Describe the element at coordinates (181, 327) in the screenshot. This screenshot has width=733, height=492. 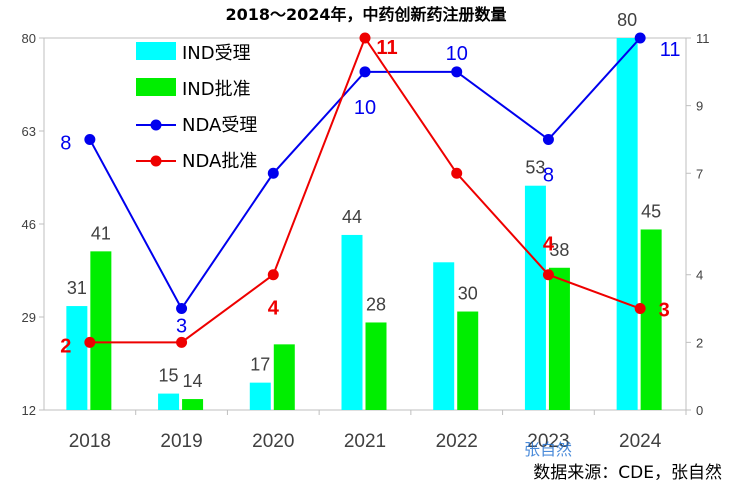
I see `nda-accepted-label: 3` at that location.